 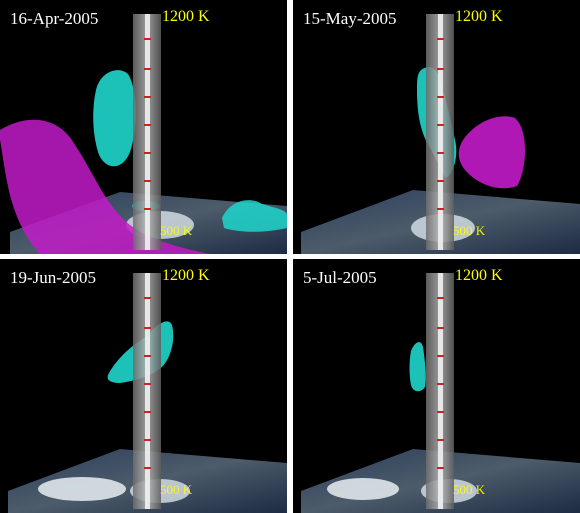 I want to click on date-label: 19-Jun-2005, so click(x=53, y=277).